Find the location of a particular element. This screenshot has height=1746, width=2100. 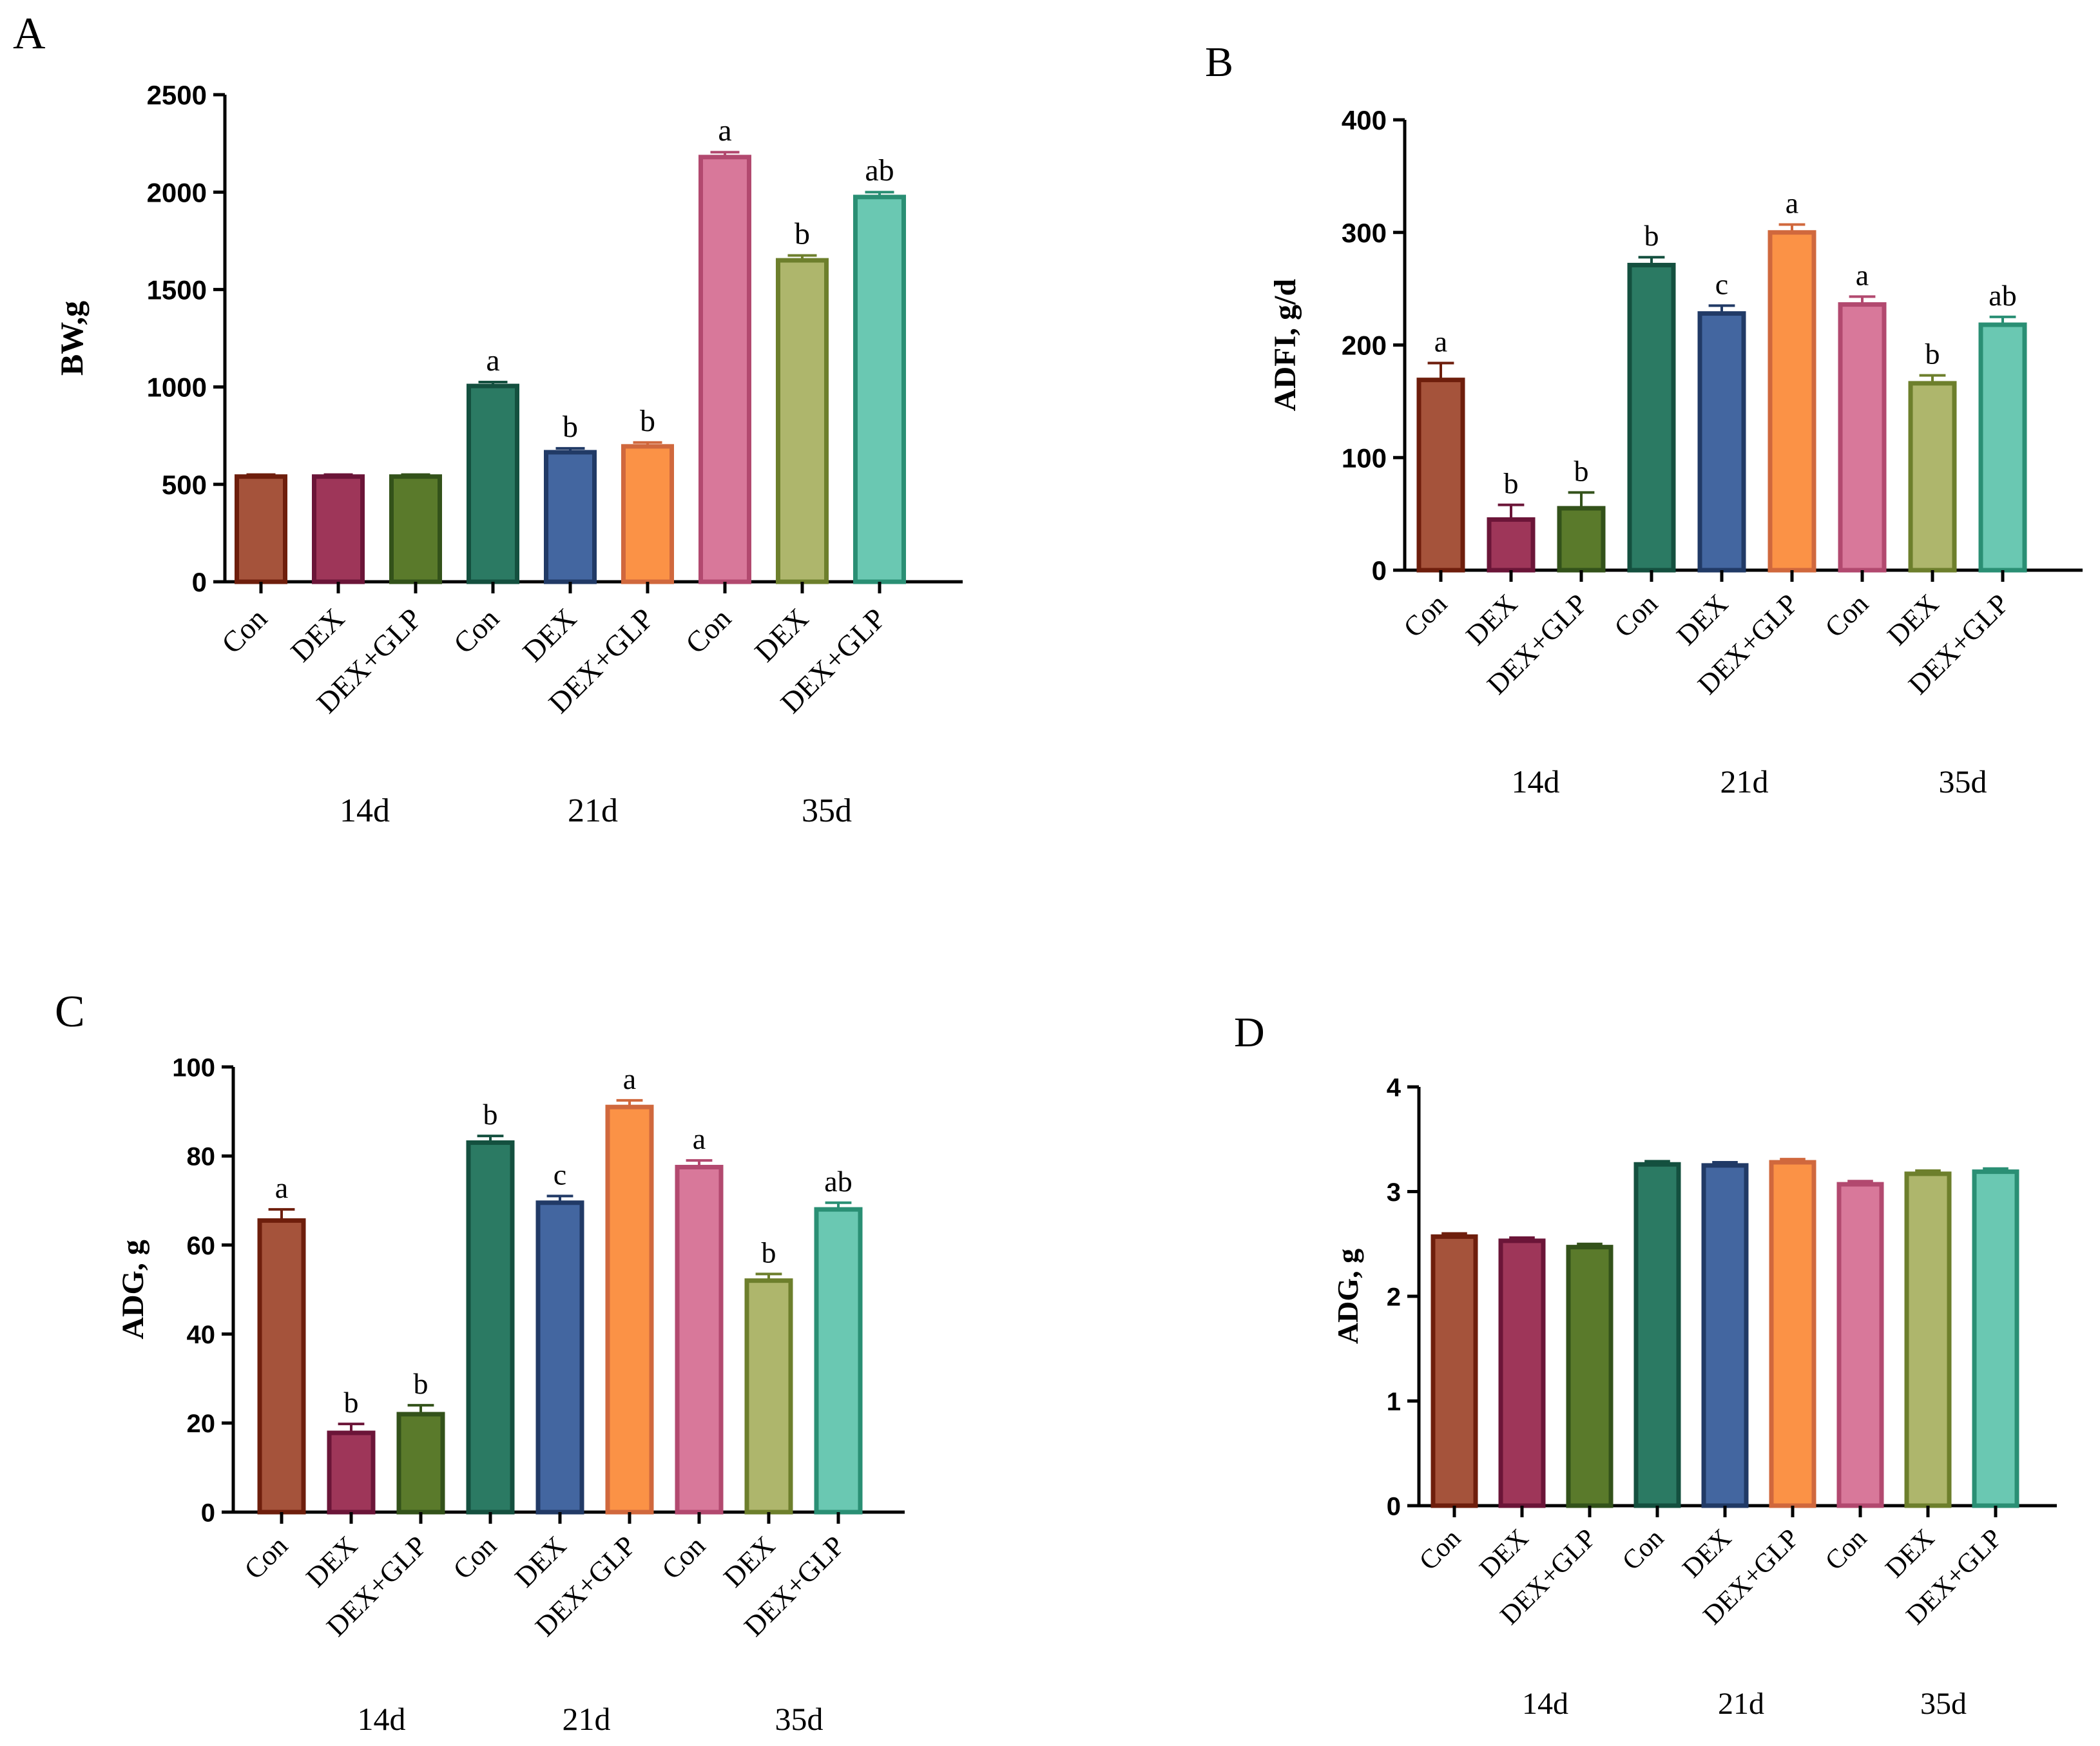

y-tick-label: 3 is located at coordinates (1394, 1192).